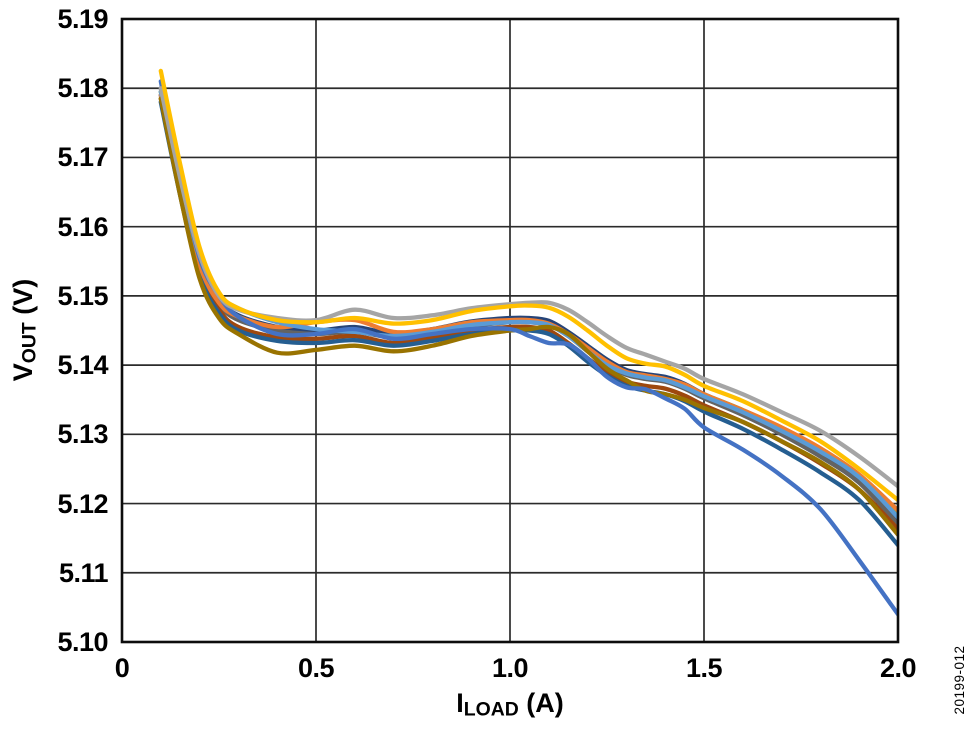 This screenshot has height=742, width=980. I want to click on x-tick-label-0.5: 0.5, so click(316, 668).